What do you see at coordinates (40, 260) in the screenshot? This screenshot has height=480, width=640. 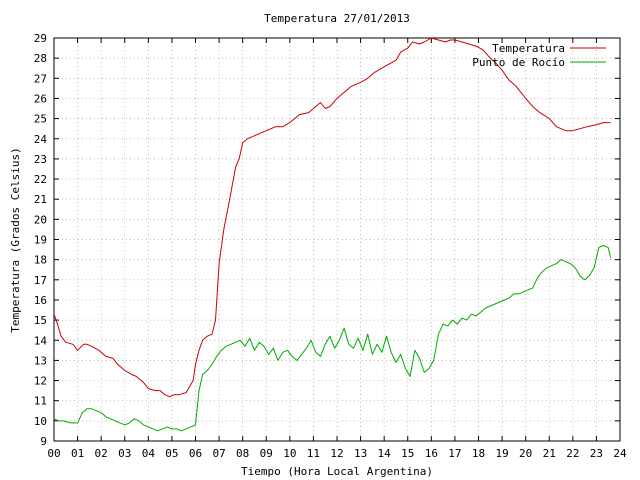 I see `y-tick-label: 18` at bounding box center [40, 260].